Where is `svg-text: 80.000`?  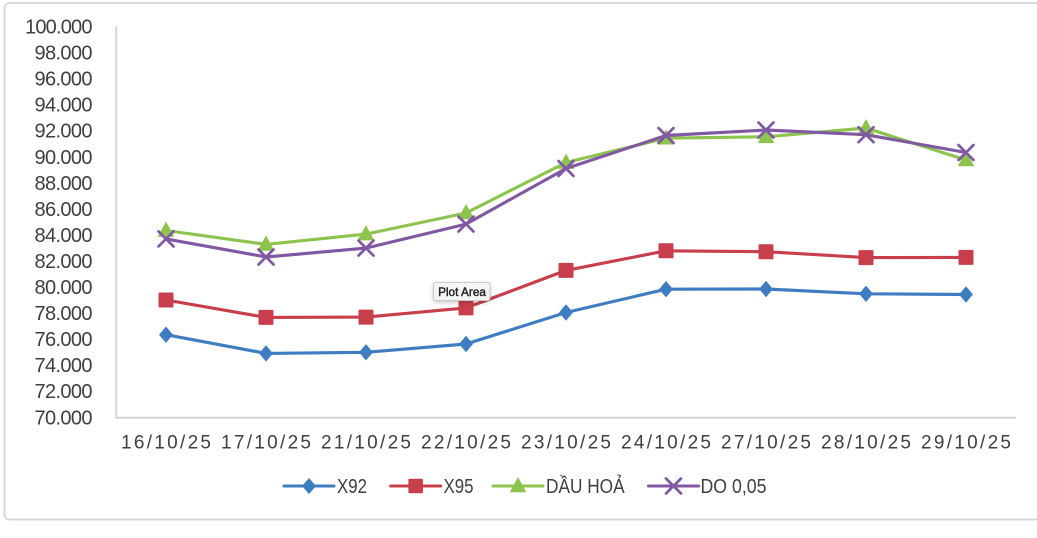 svg-text: 80.000 is located at coordinates (64, 288).